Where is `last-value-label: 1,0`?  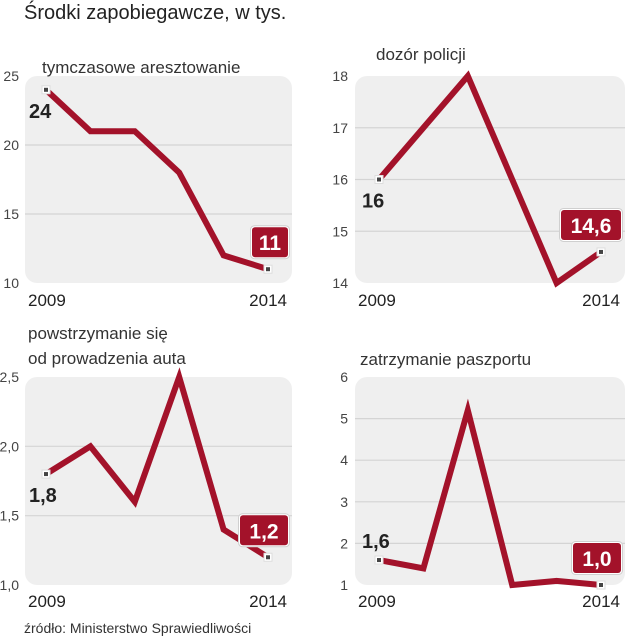 last-value-label: 1,0 is located at coordinates (596, 559).